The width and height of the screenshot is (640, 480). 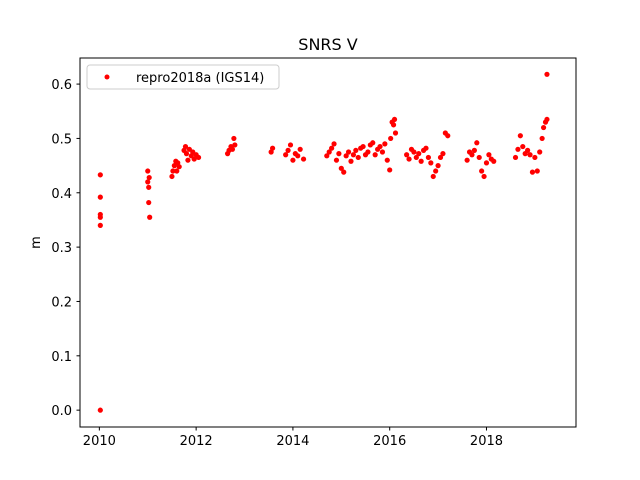 What do you see at coordinates (61, 411) in the screenshot?
I see `y-tick-label: 0.0` at bounding box center [61, 411].